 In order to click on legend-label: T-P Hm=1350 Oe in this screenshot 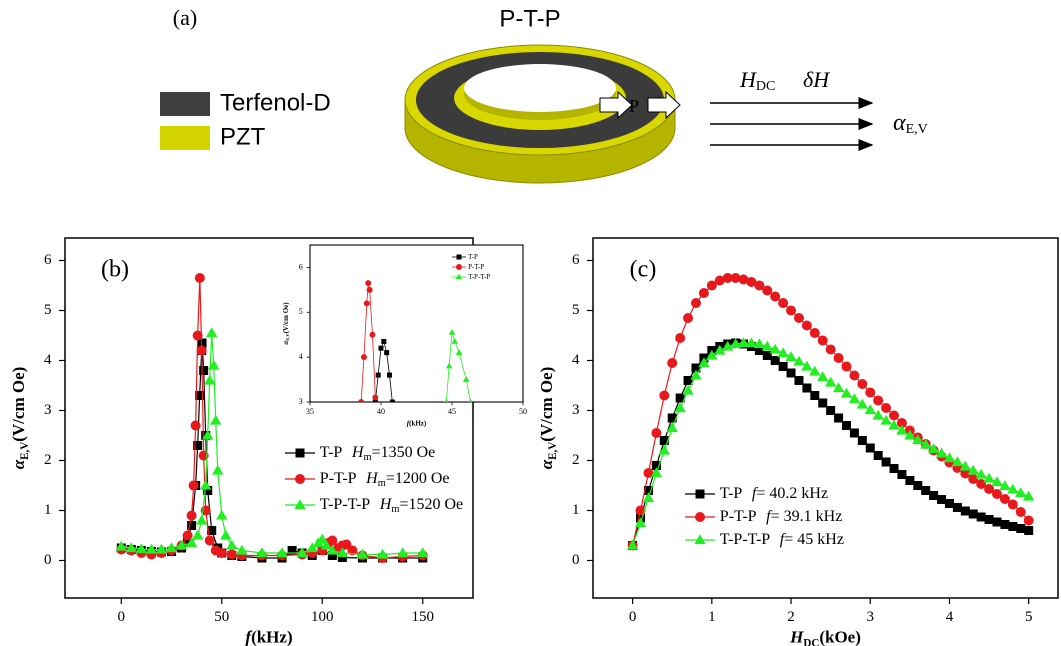, I will do `click(377, 454)`.